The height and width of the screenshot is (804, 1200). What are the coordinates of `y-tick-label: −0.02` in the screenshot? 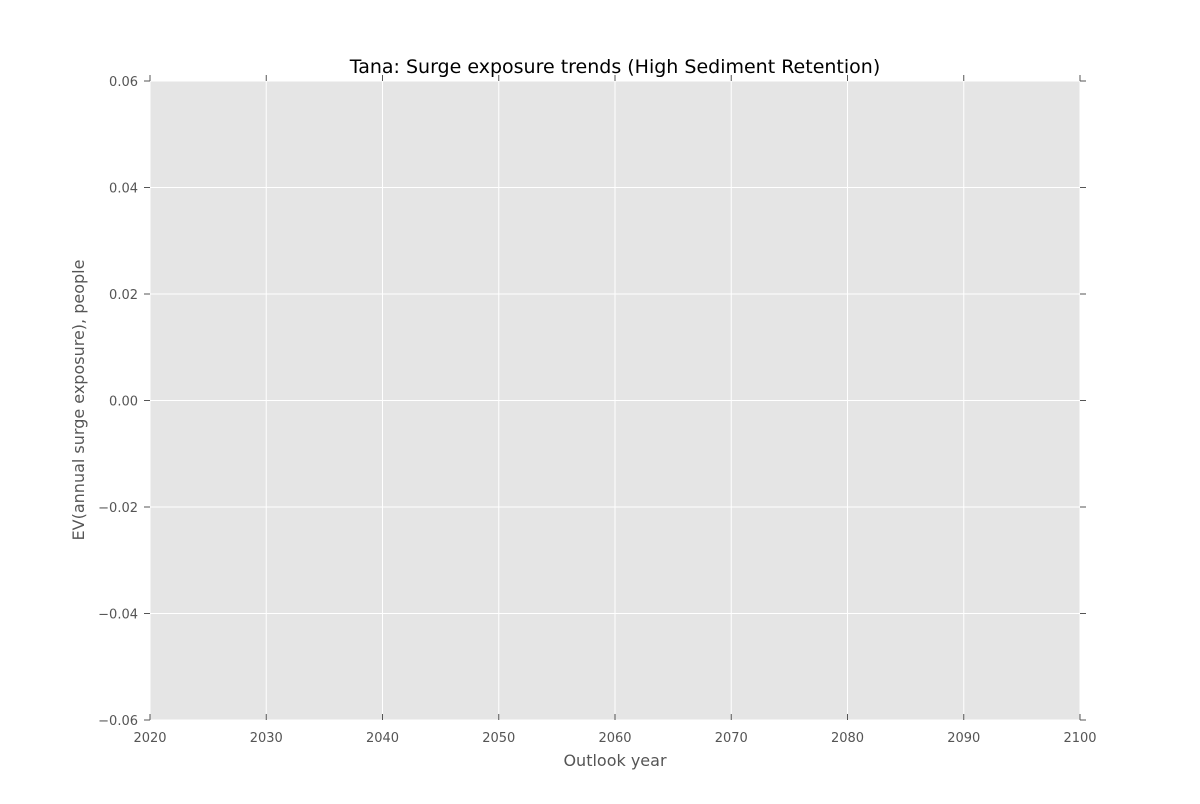 It's located at (118, 508).